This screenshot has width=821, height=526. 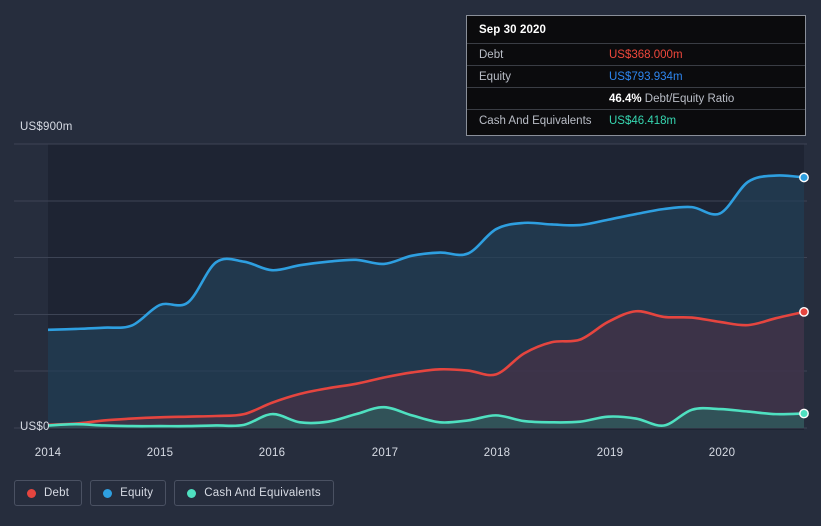 What do you see at coordinates (643, 120) in the screenshot?
I see `tooltip-row-value: US$46.418m` at bounding box center [643, 120].